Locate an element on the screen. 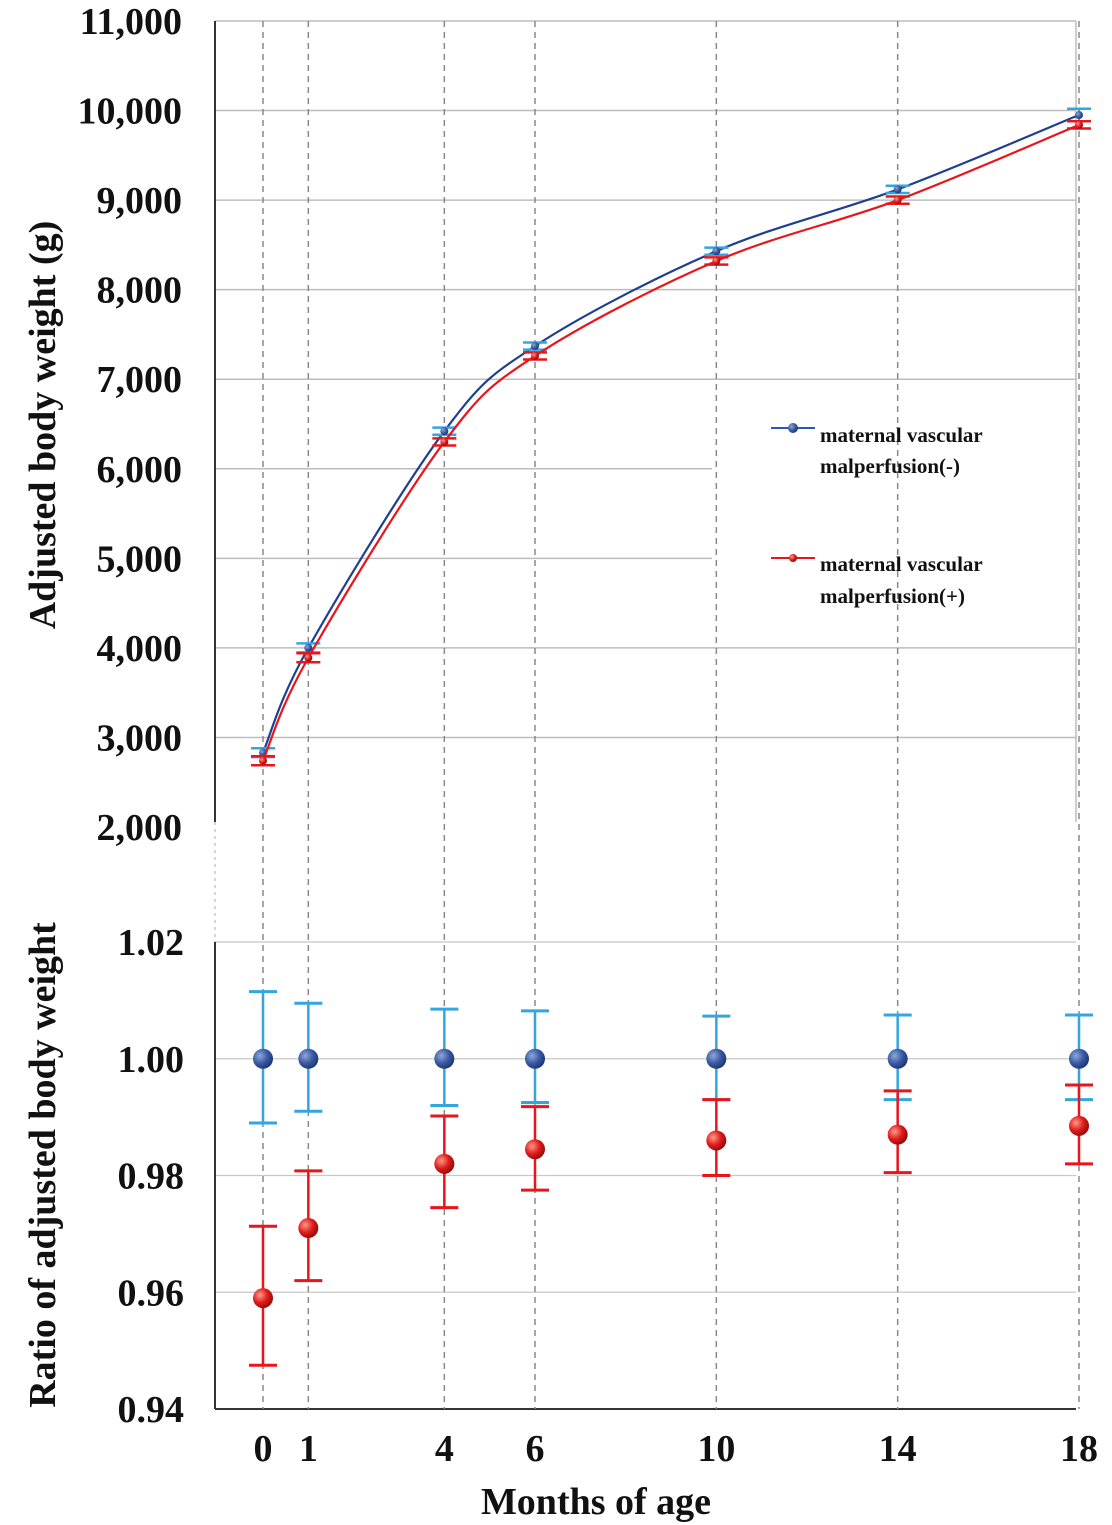 This screenshot has width=1112, height=1525. legend-label-positive-line1: maternal vascular is located at coordinates (901, 564).